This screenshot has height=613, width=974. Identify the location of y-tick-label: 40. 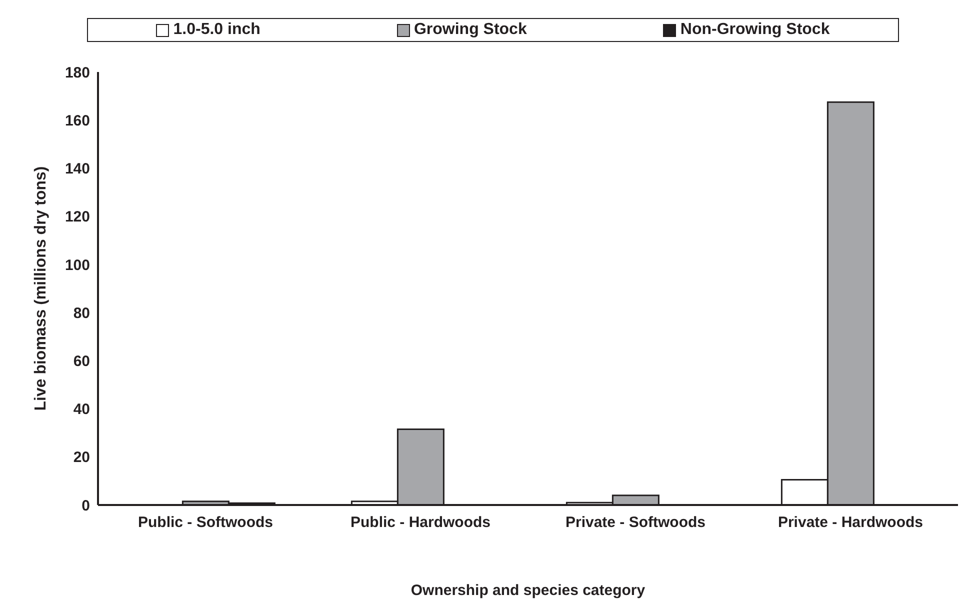
(81, 409).